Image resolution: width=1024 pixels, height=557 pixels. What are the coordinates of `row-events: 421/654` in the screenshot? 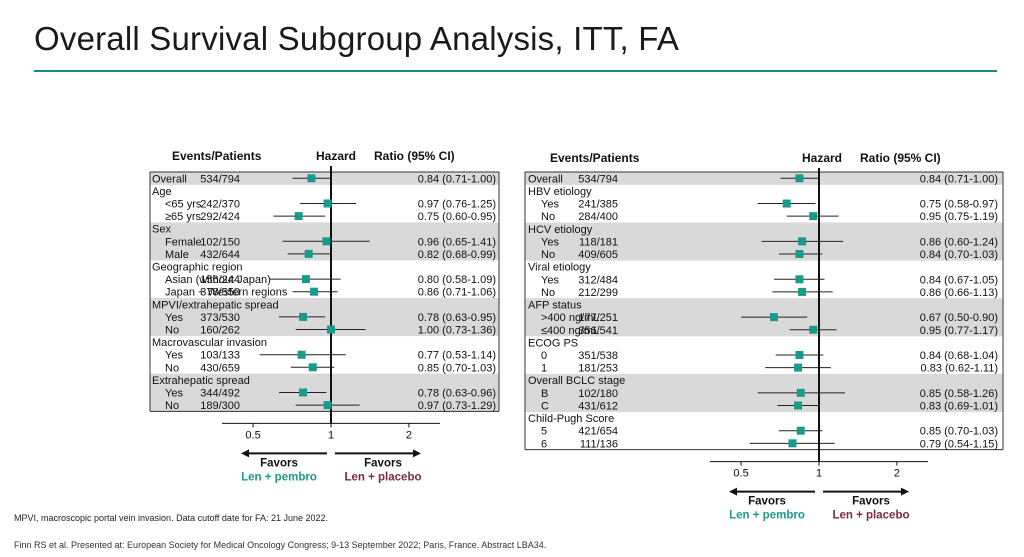 It's located at (598, 432).